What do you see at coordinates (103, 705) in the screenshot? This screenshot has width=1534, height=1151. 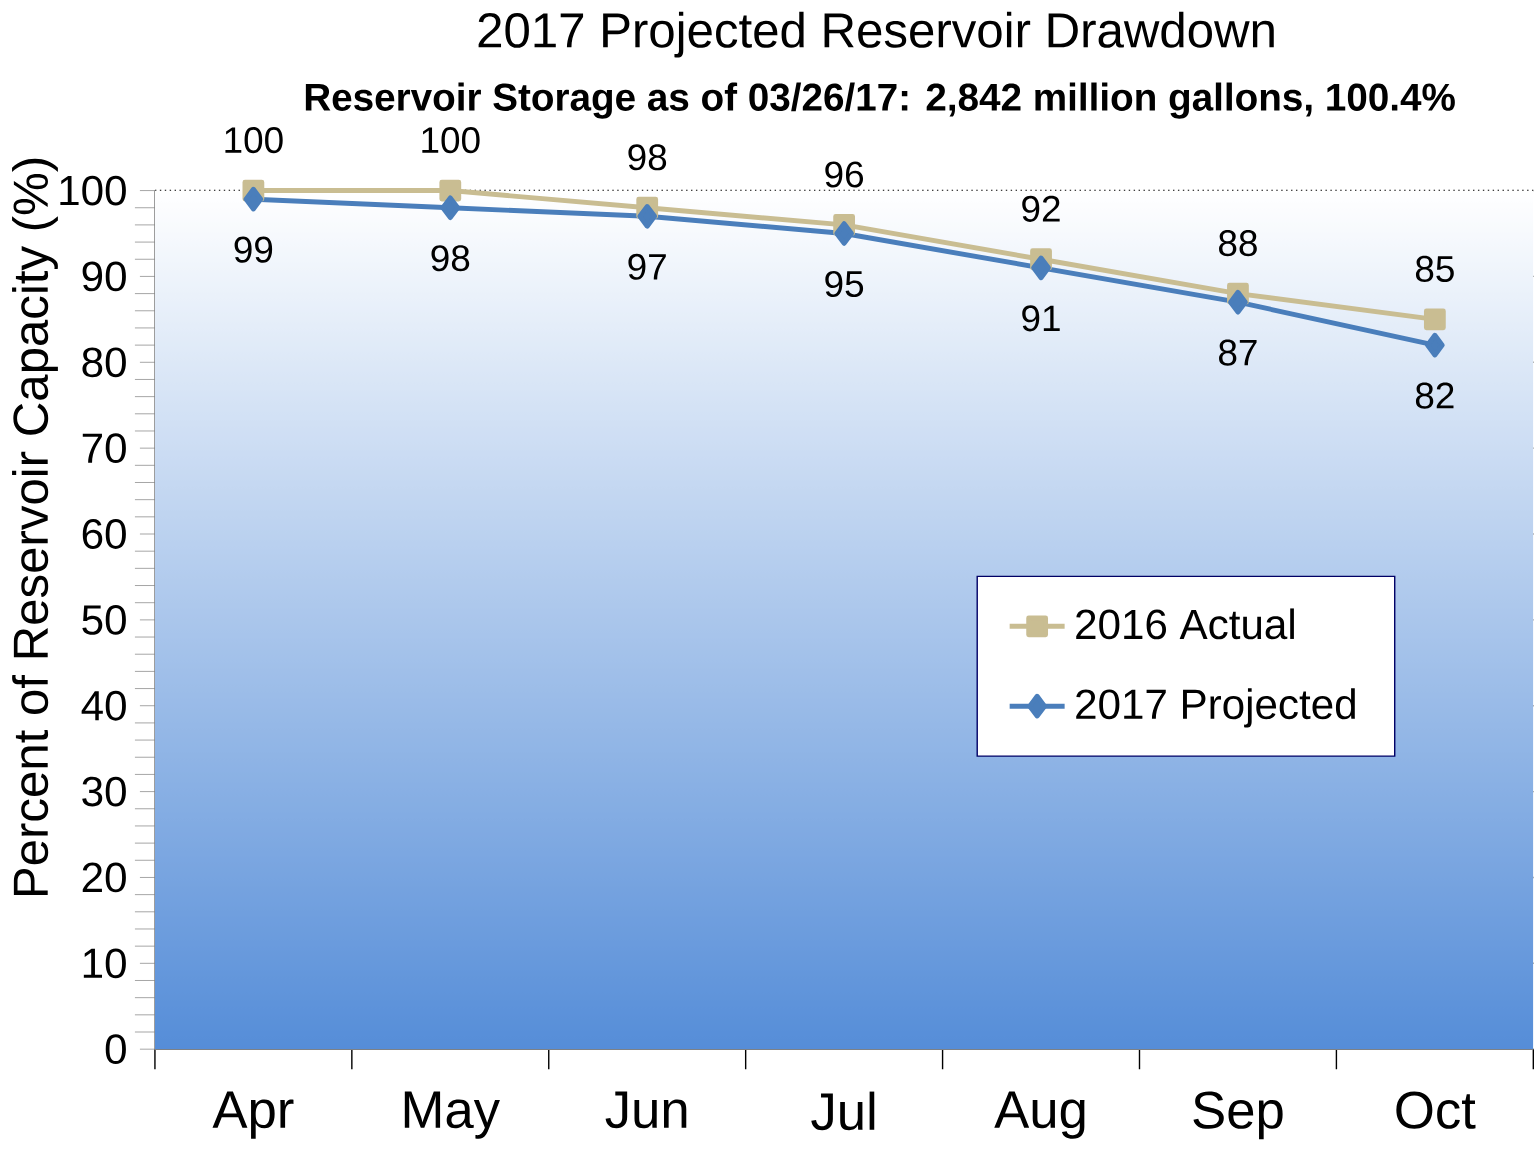 I see `y-tick-label: 40` at bounding box center [103, 705].